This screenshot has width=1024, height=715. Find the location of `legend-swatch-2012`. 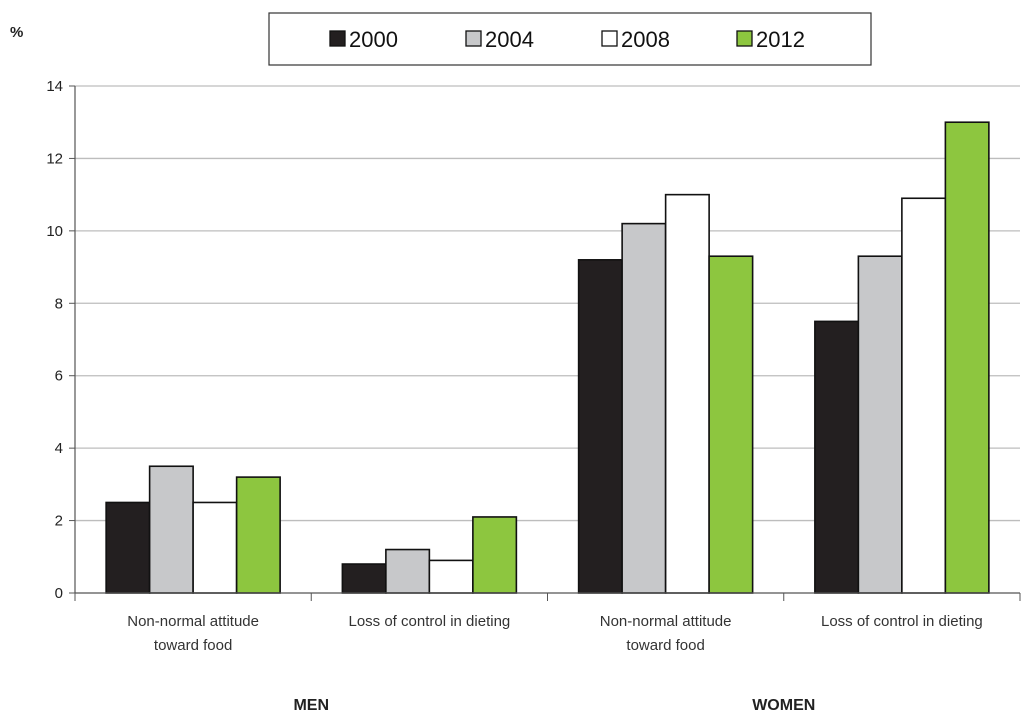

legend-swatch-2012 is located at coordinates (744, 38).